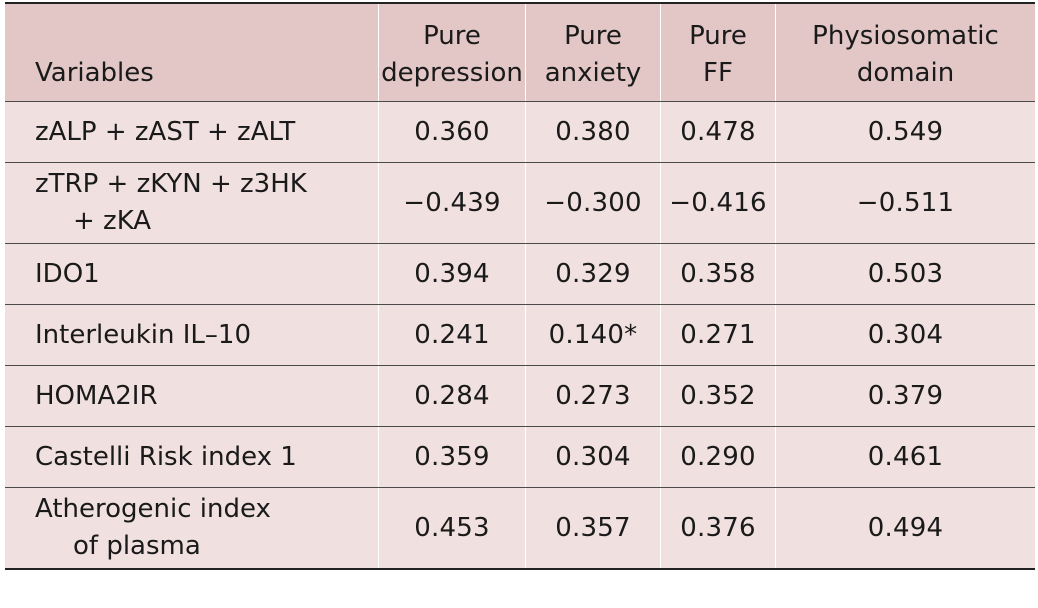 The width and height of the screenshot is (1038, 608). Describe the element at coordinates (451, 132) in the screenshot. I see `value-cell: 0.360` at that location.